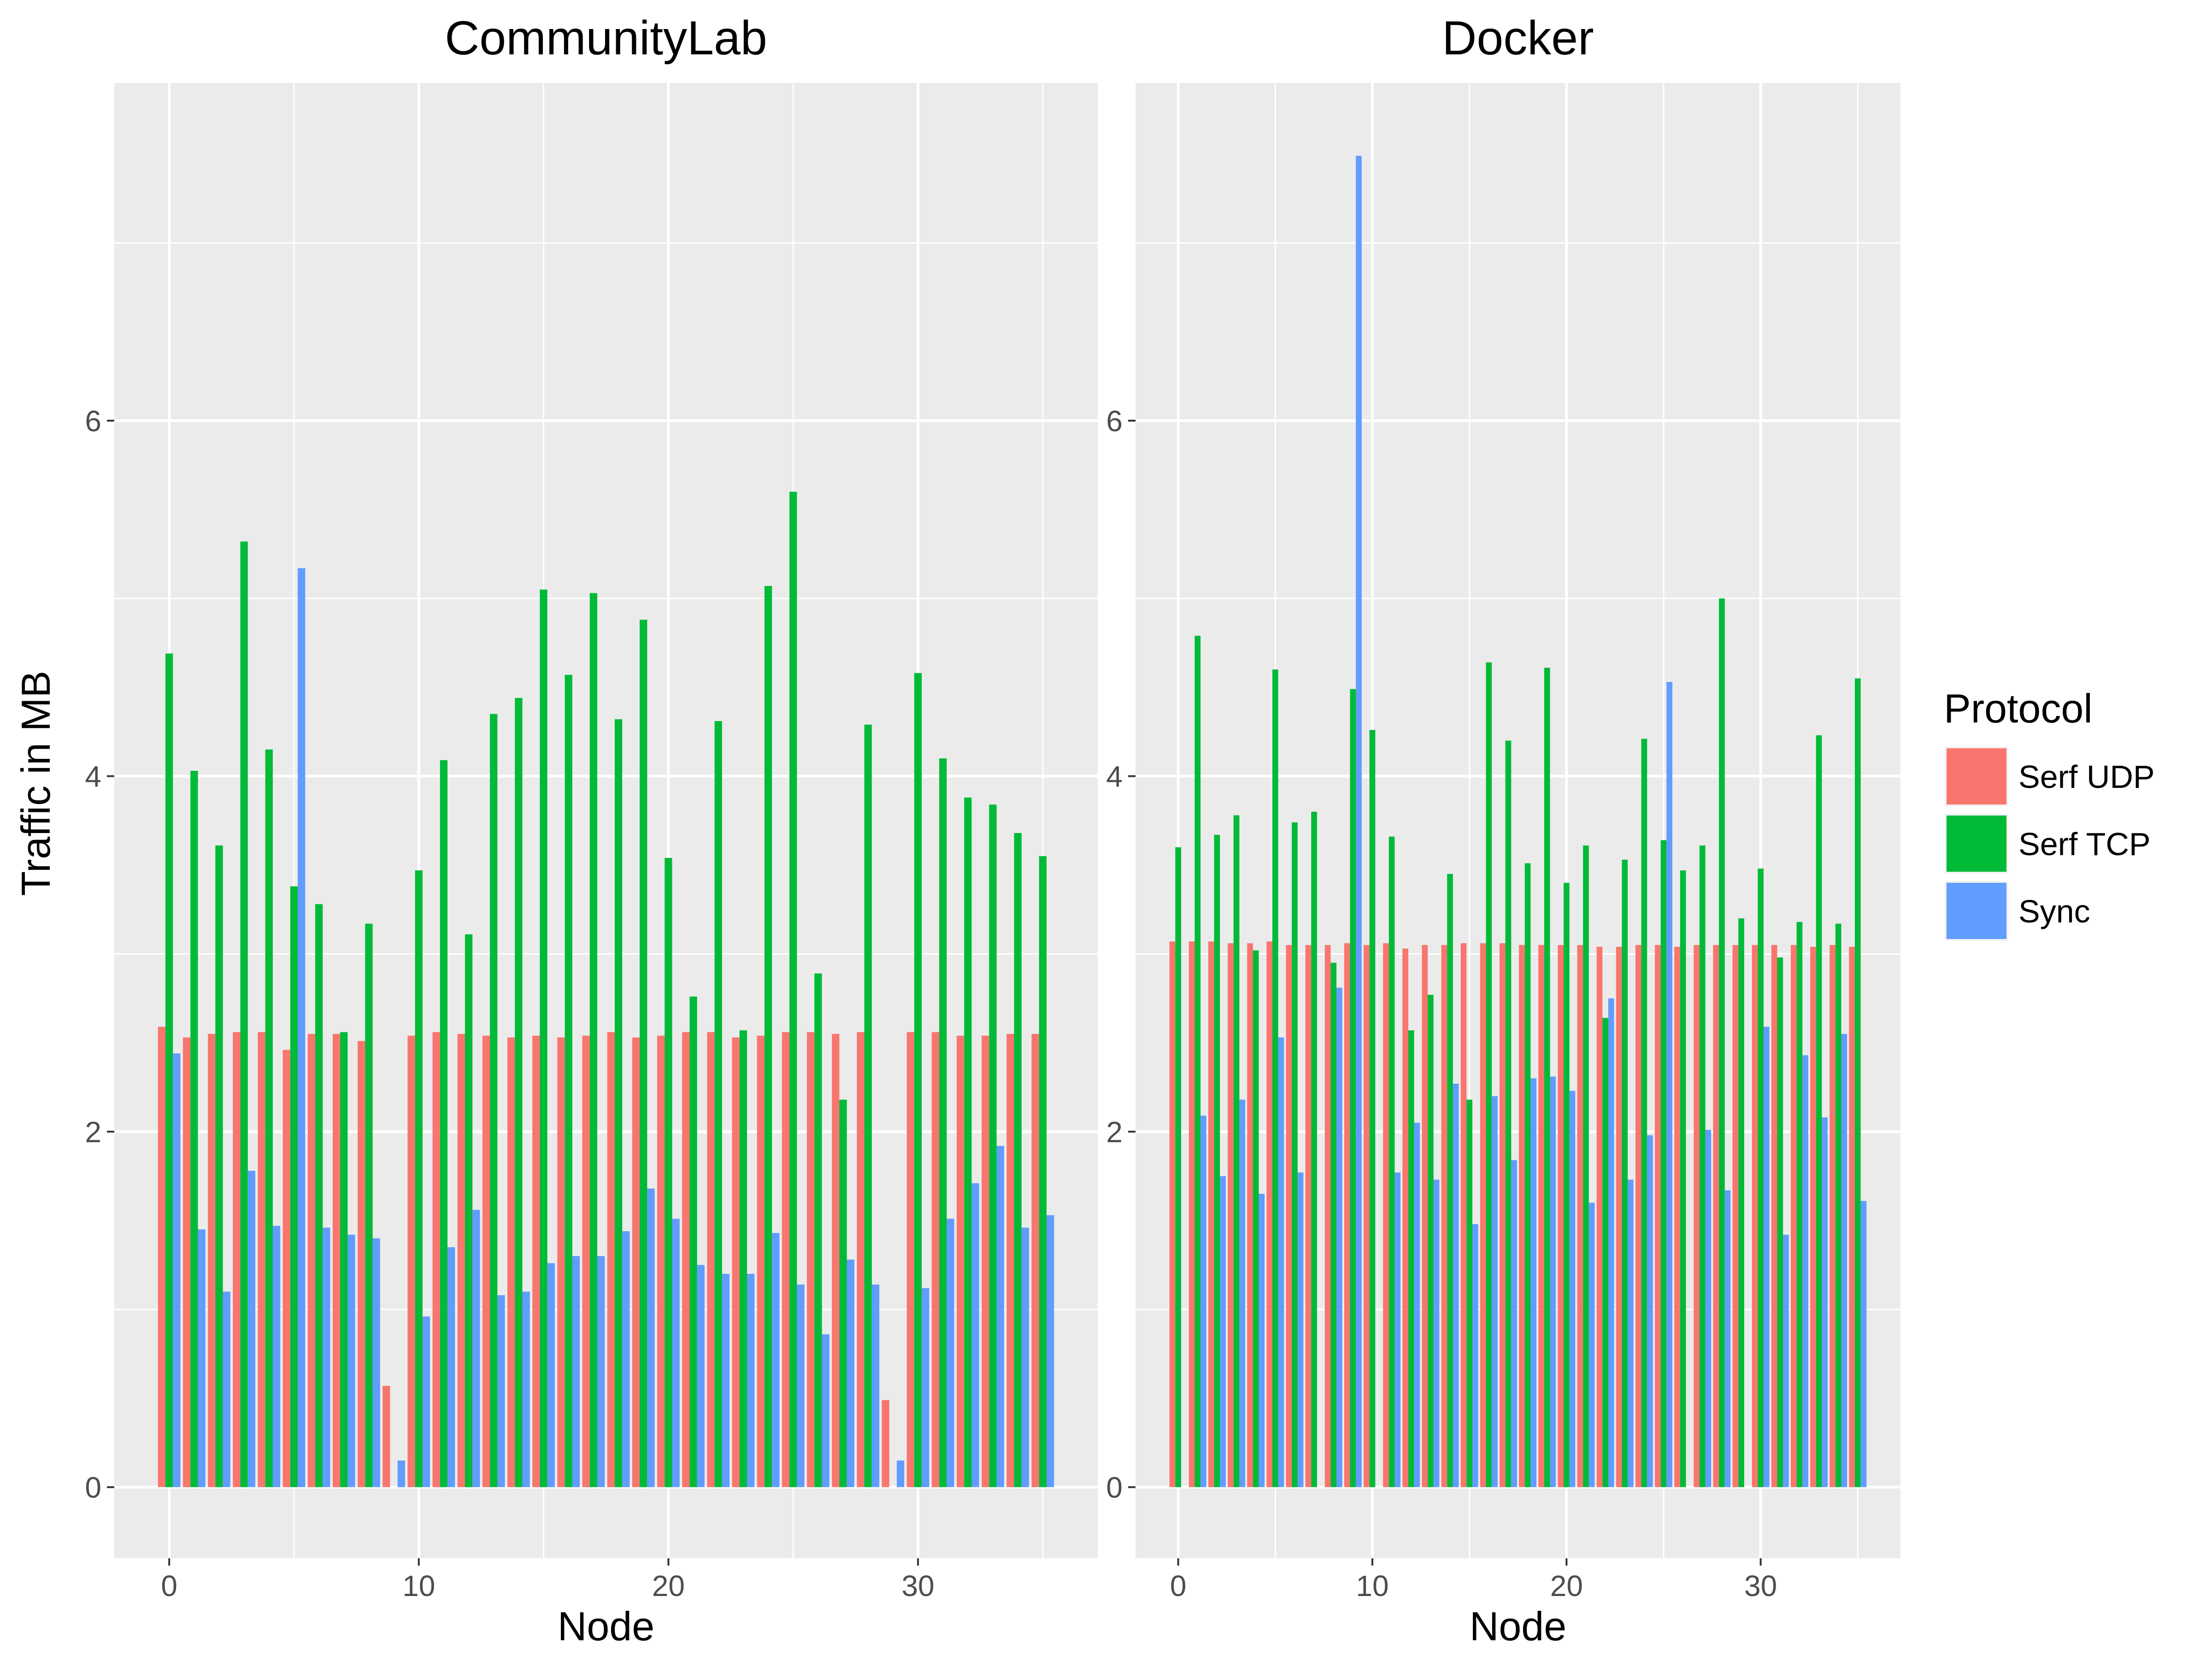 Image resolution: width=2212 pixels, height=1661 pixels. What do you see at coordinates (1114, 1487) in the screenshot?
I see `y-tick-label: 0` at bounding box center [1114, 1487].